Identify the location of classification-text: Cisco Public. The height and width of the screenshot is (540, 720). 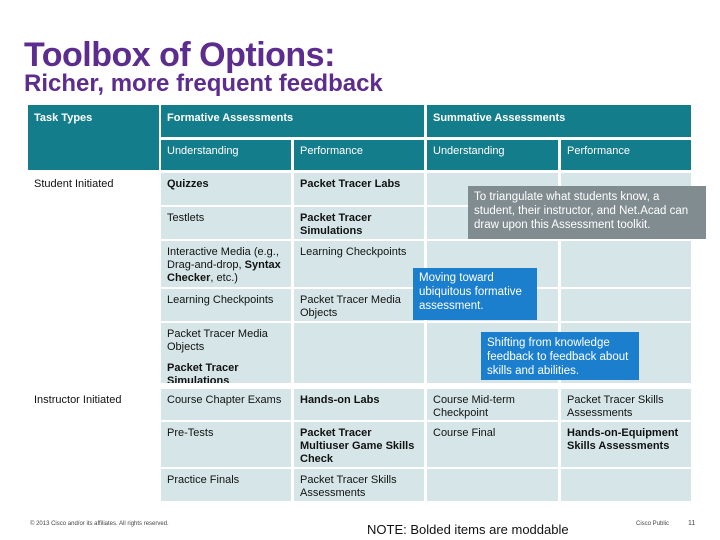
(653, 524).